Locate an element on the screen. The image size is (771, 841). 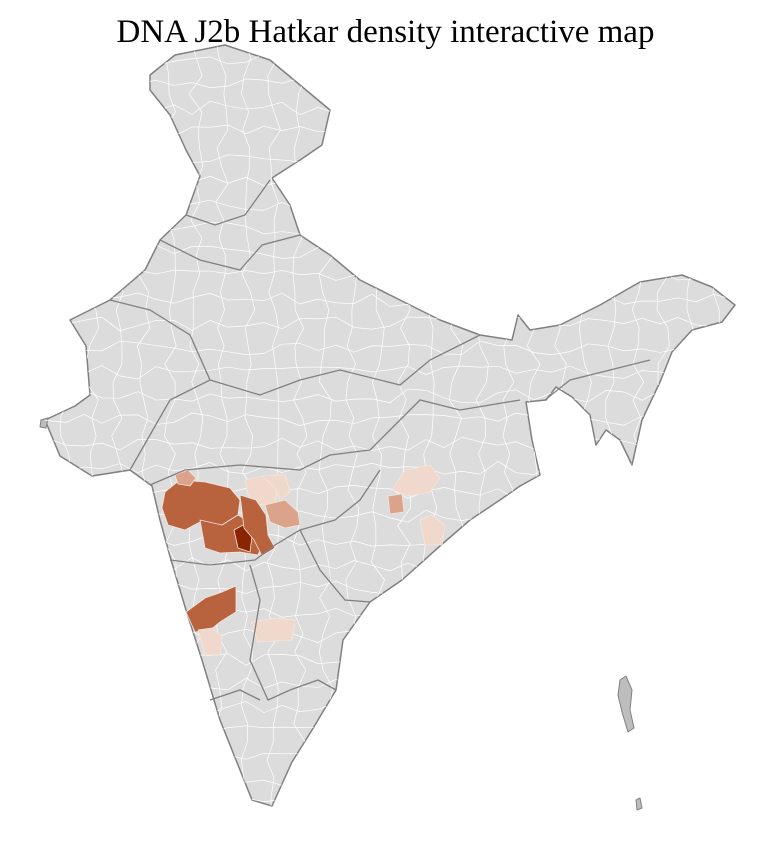
map-title: DNA J2b Hatkar density interactive map is located at coordinates (385, 32).